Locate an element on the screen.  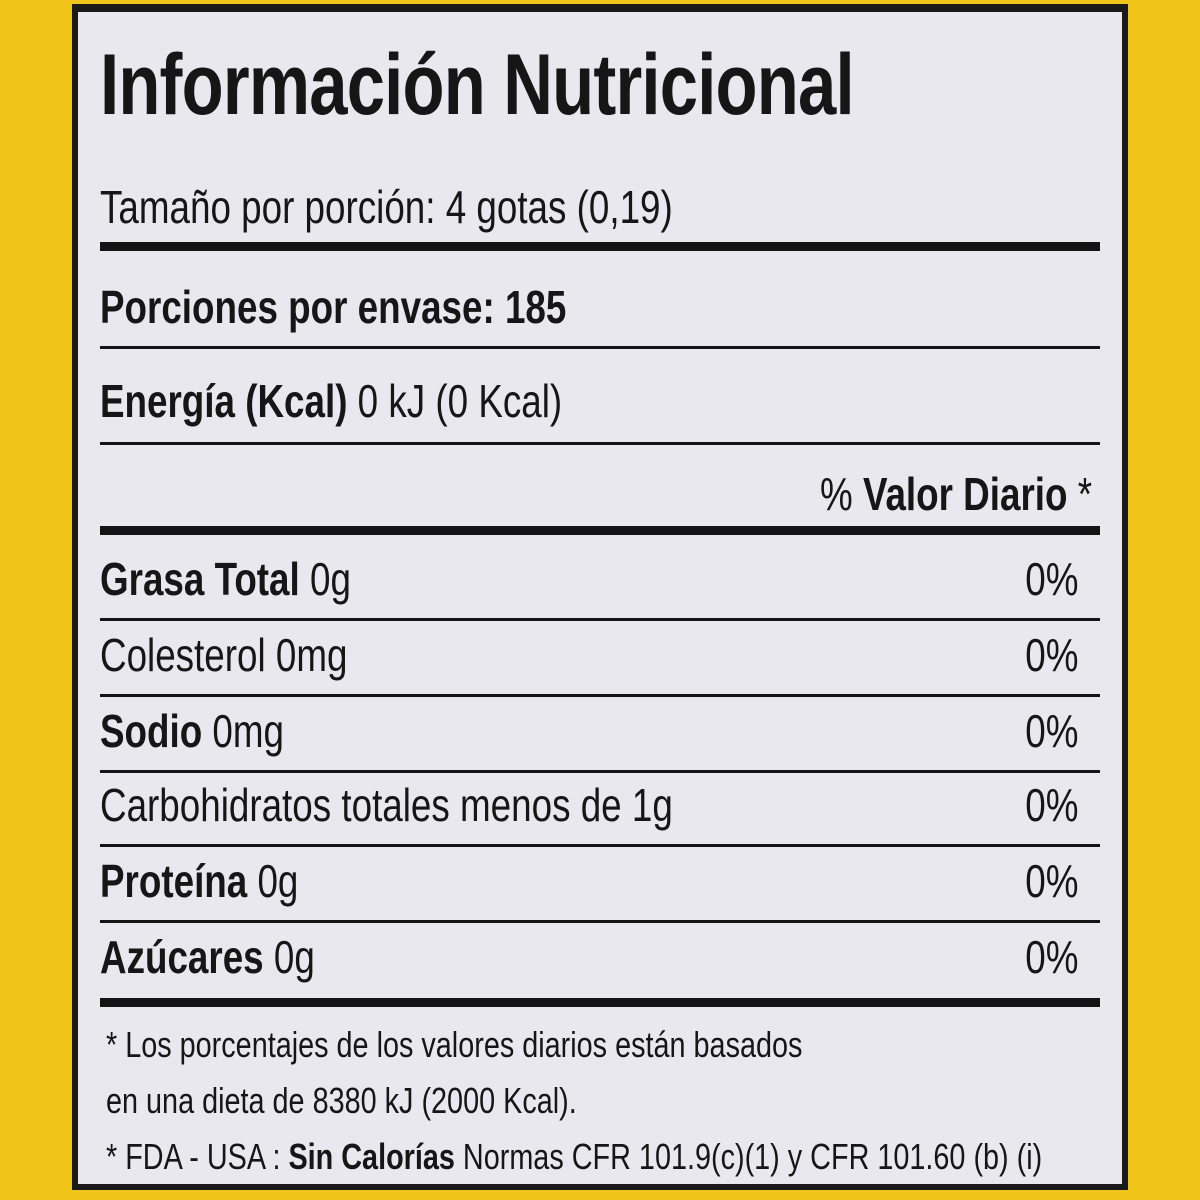
footnote-2: en una dieta de 8380 kJ (2000 Kcal). is located at coordinates (341, 1100).